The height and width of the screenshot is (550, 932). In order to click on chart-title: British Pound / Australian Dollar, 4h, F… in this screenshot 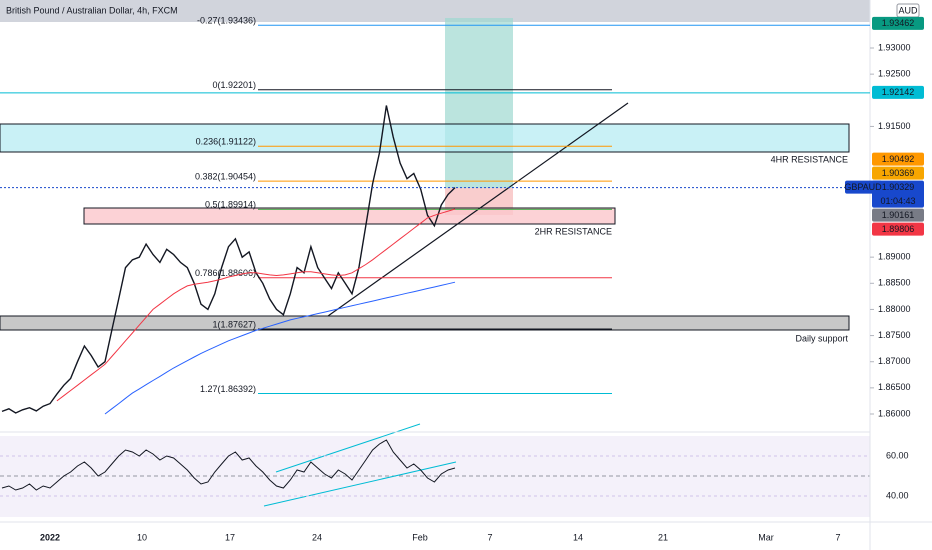, I will do `click(92, 10)`.